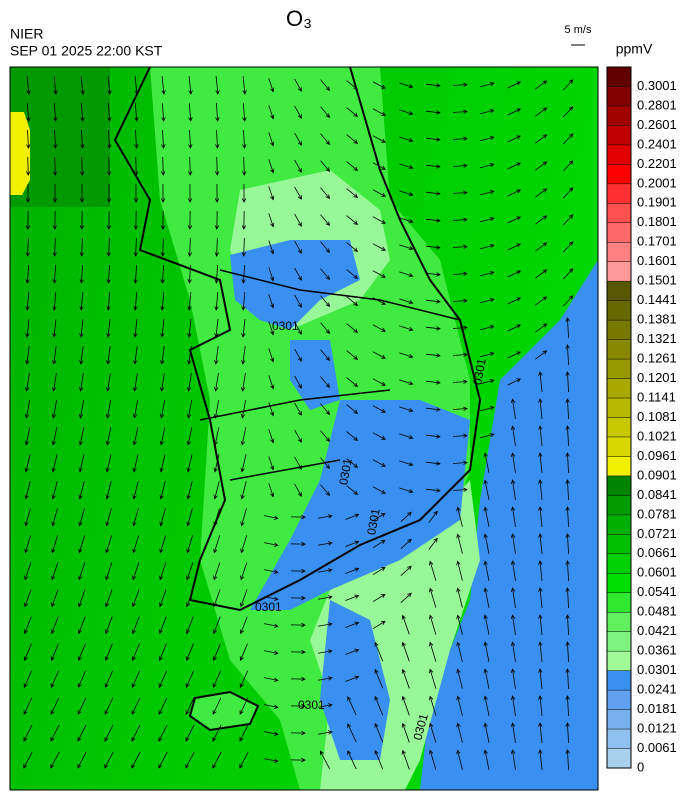 The width and height of the screenshot is (692, 798). I want to click on contour-label: 0301, so click(373, 521).